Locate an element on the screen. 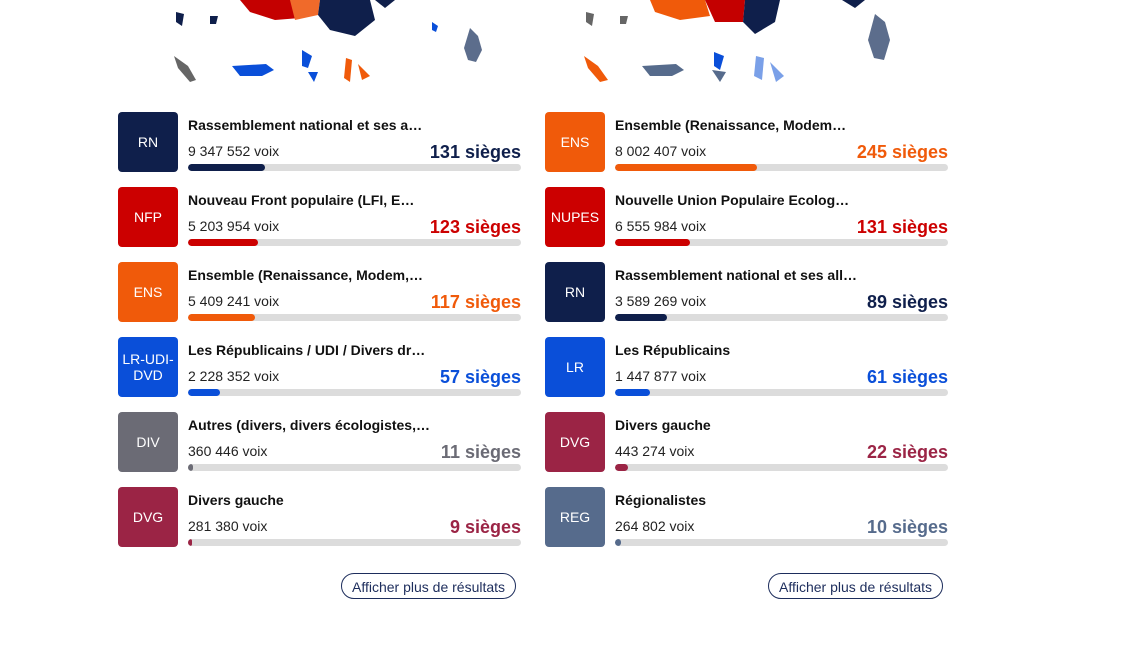 Image resolution: width=1131 pixels, height=646 pixels. results-map-left is located at coordinates (328, 41).